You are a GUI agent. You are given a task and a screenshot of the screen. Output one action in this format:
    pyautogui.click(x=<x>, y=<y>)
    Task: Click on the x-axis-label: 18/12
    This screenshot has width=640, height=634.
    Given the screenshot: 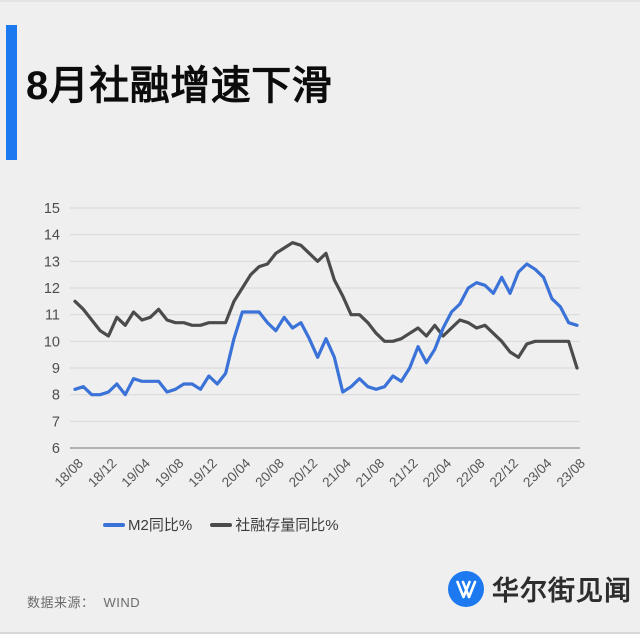 What is the action you would take?
    pyautogui.click(x=102, y=473)
    